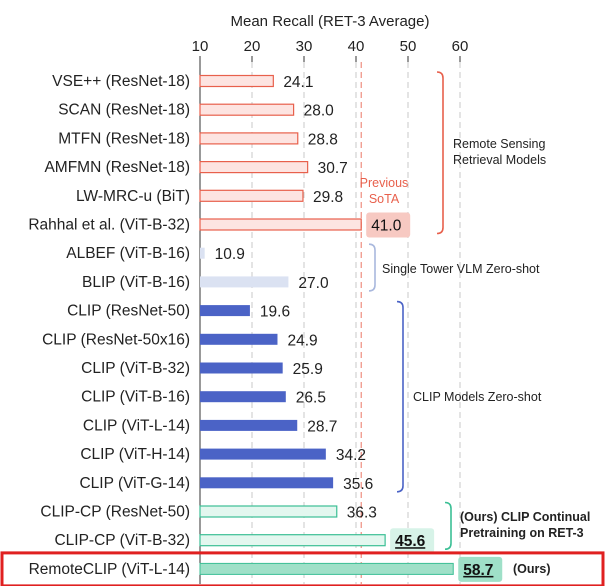  What do you see at coordinates (134, 483) in the screenshot?
I see `category-label: CLIP (ViT-G-14)` at bounding box center [134, 483].